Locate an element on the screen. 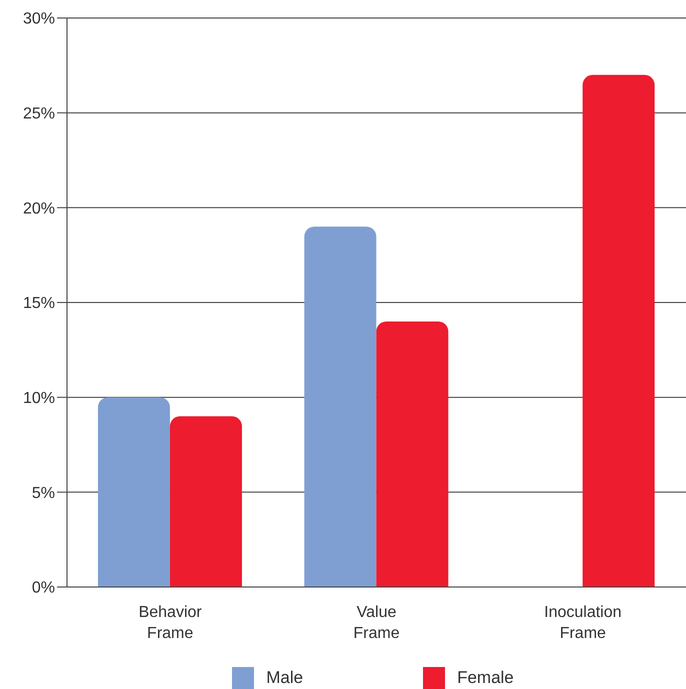  y-tick-label: 5% is located at coordinates (43, 493).